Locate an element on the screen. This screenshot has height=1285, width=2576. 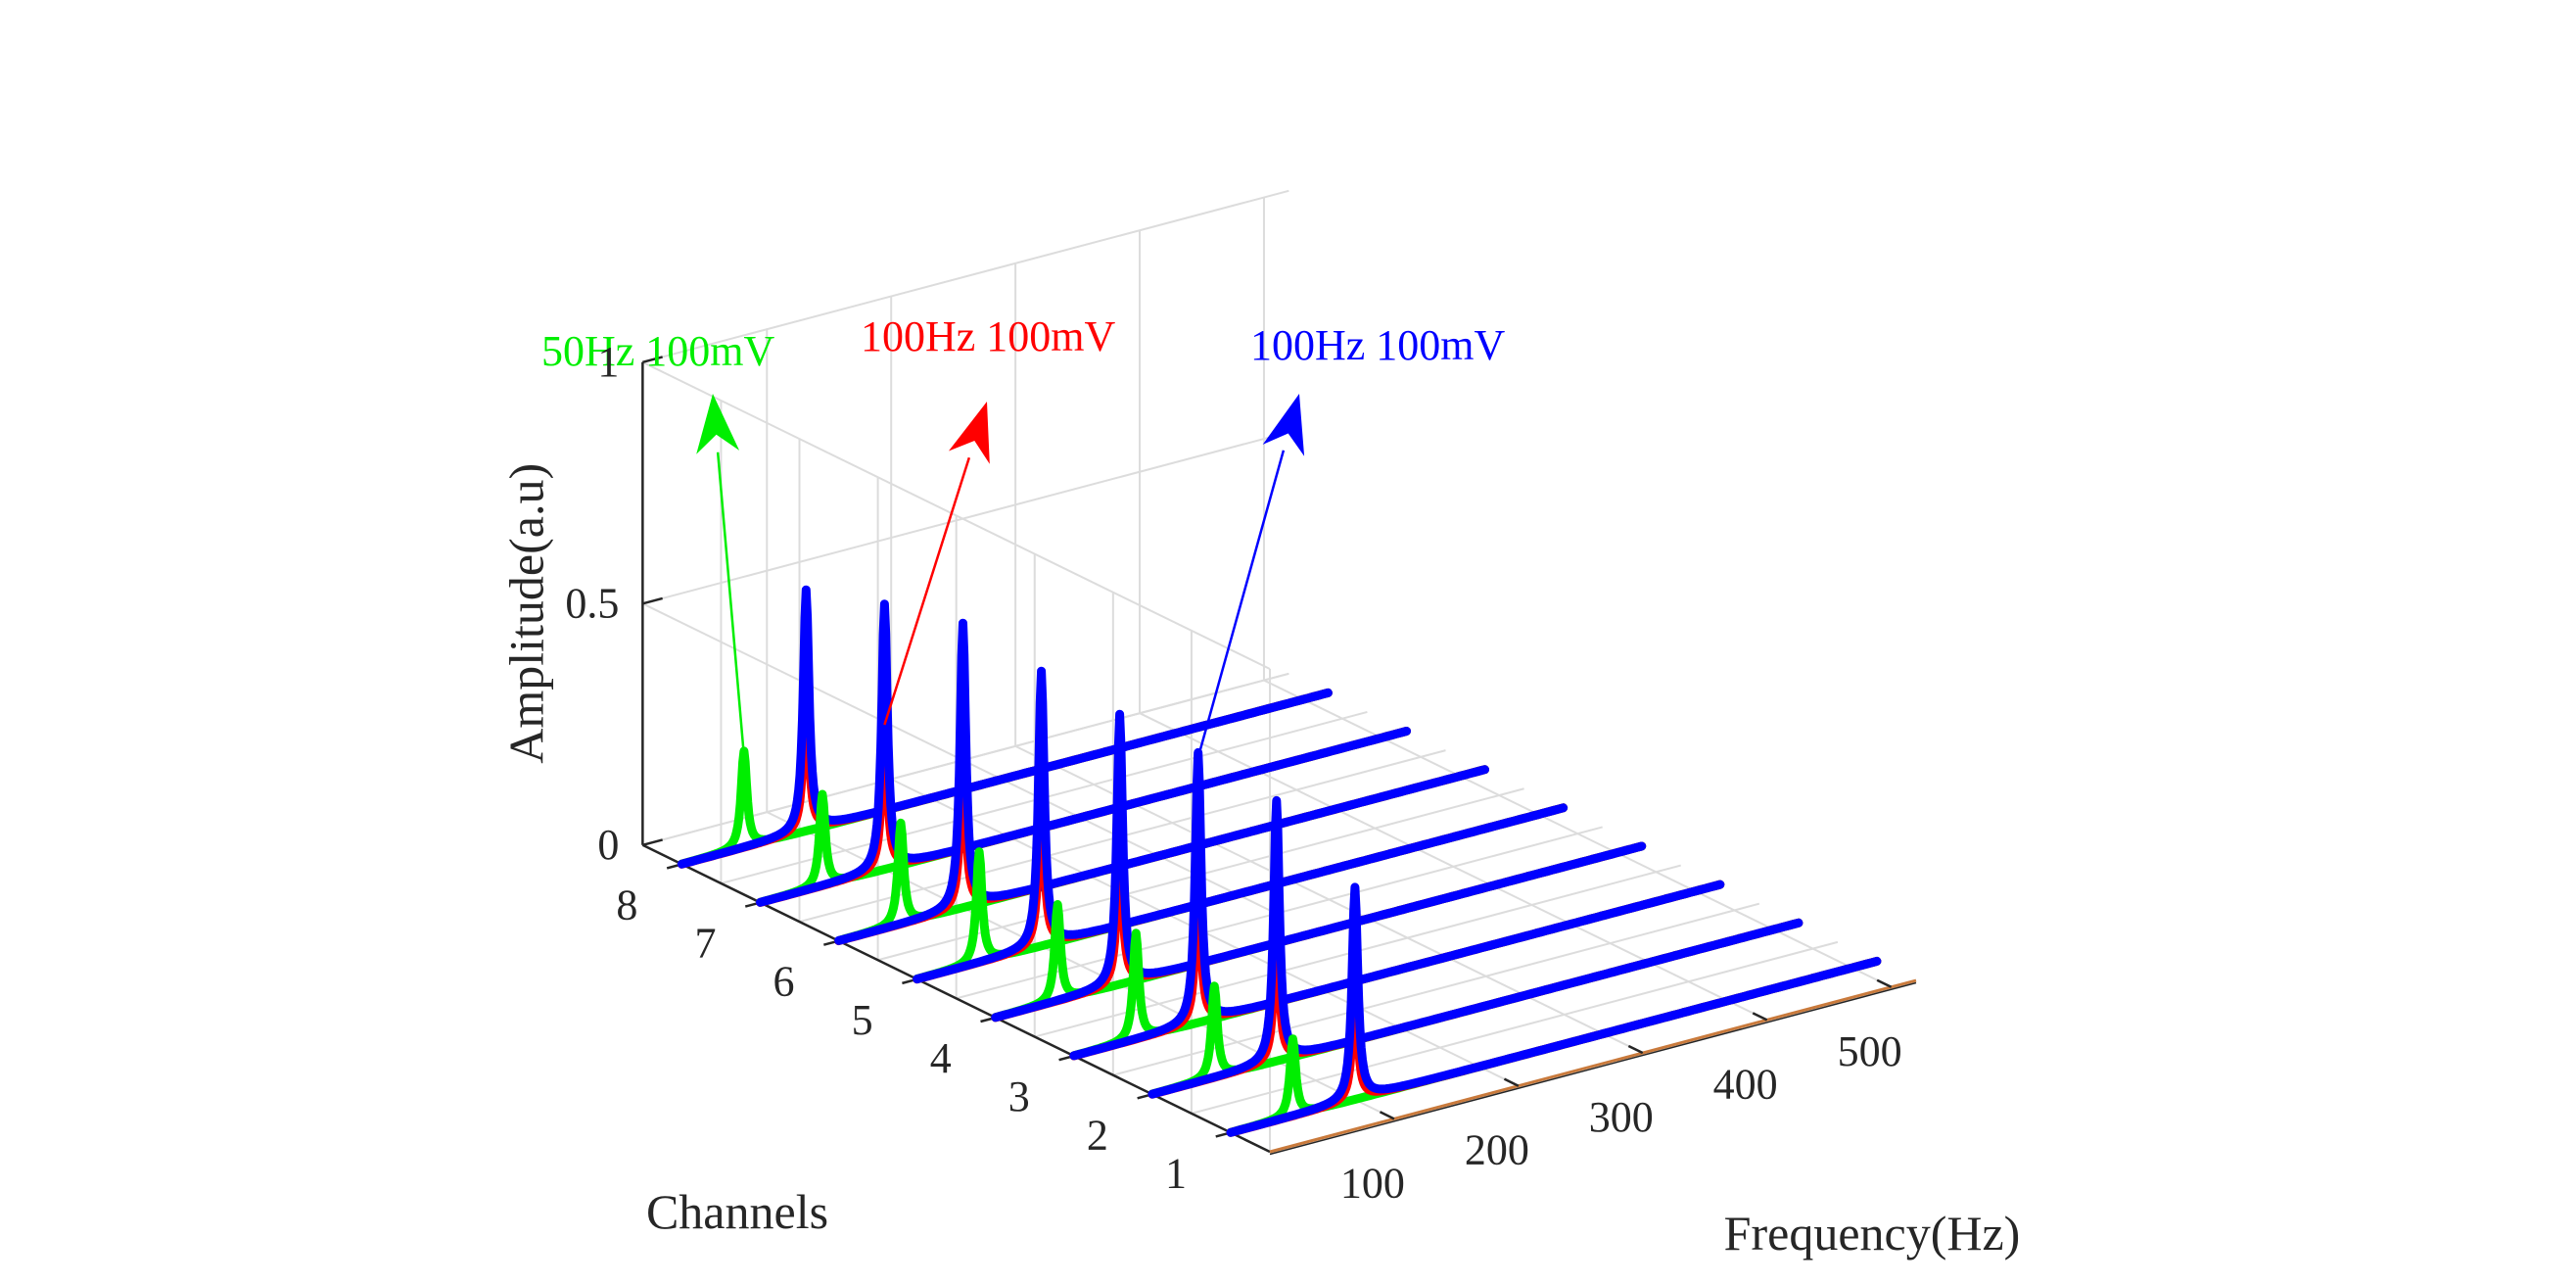
y-tick-label: 4 is located at coordinates (941, 1058).